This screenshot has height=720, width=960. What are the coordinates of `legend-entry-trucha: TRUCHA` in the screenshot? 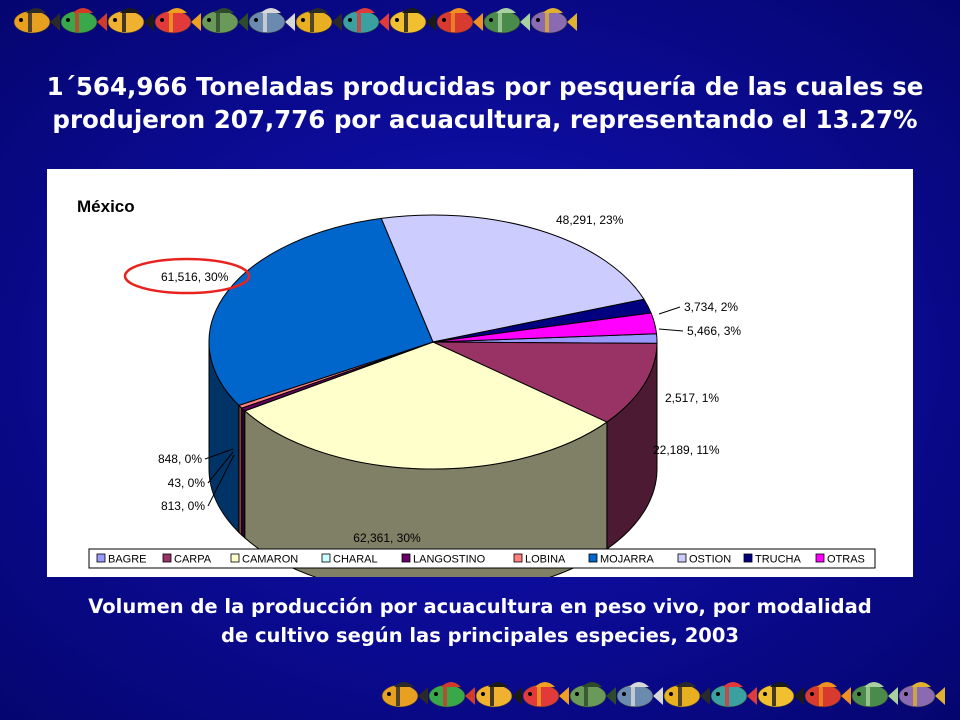 It's located at (778, 560).